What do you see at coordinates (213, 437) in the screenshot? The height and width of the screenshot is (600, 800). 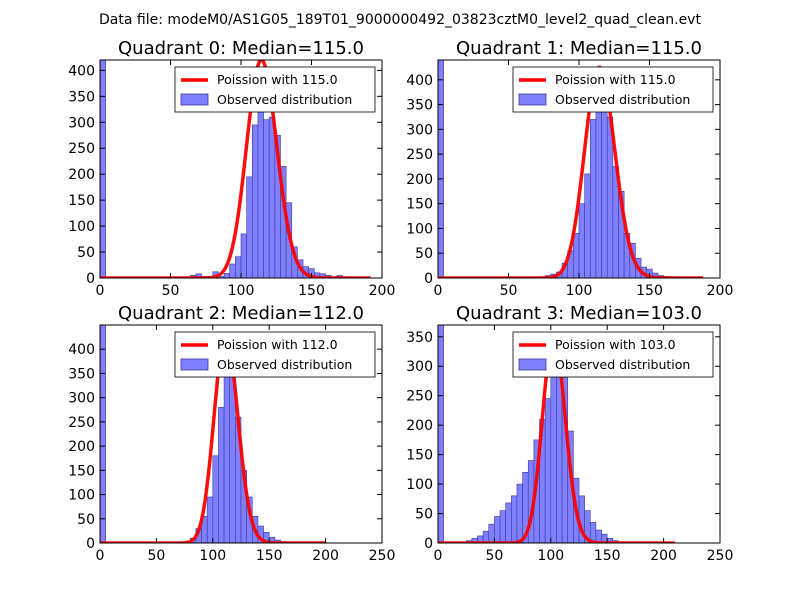 I see `poisson-fit-line` at bounding box center [213, 437].